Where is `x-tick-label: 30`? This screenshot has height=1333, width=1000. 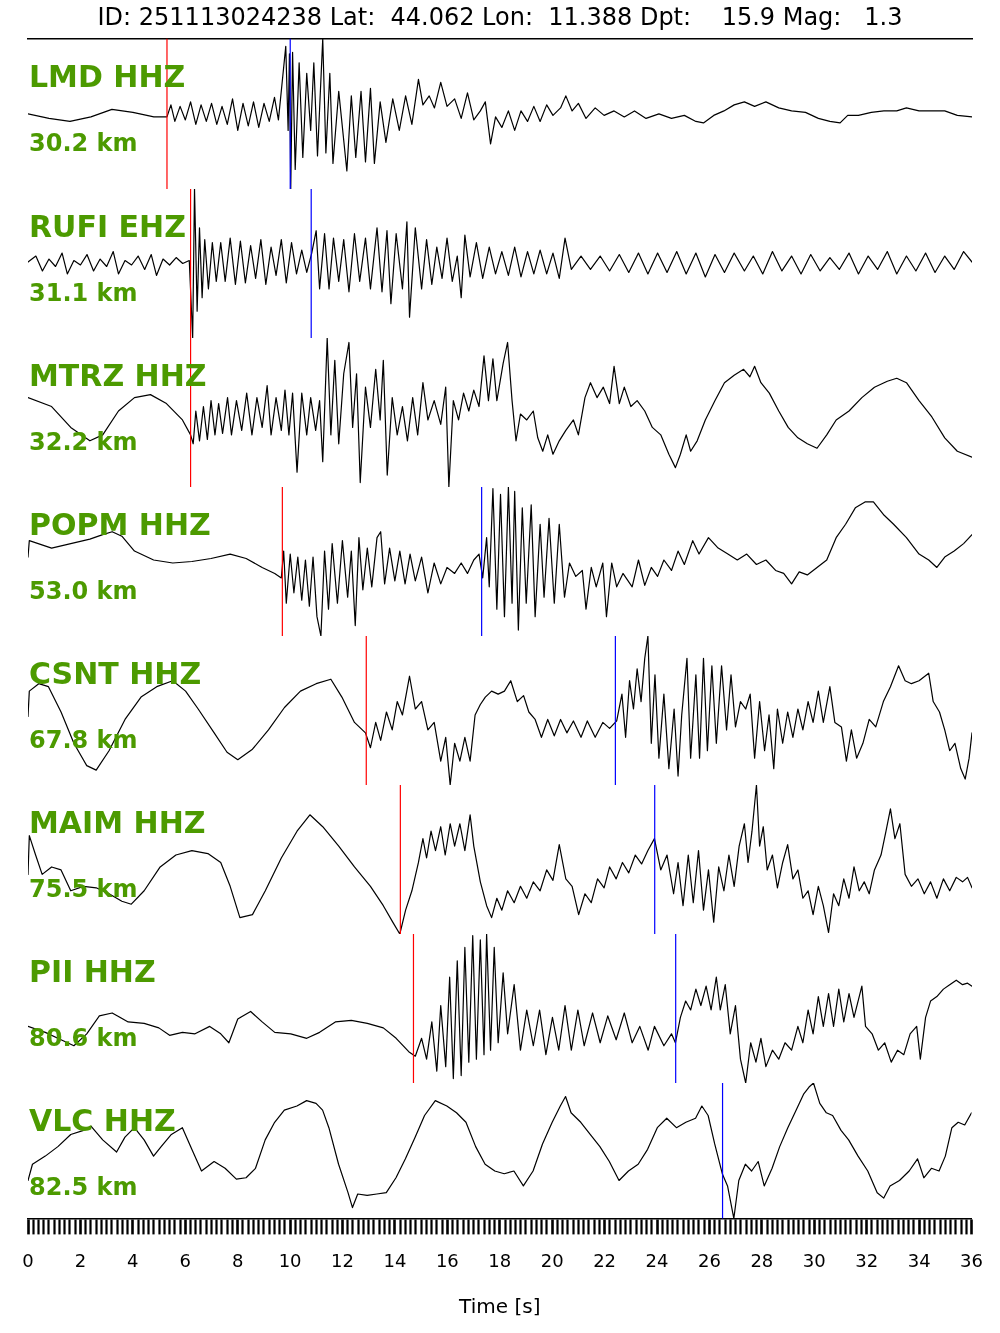 x-tick-label: 30 is located at coordinates (814, 1260).